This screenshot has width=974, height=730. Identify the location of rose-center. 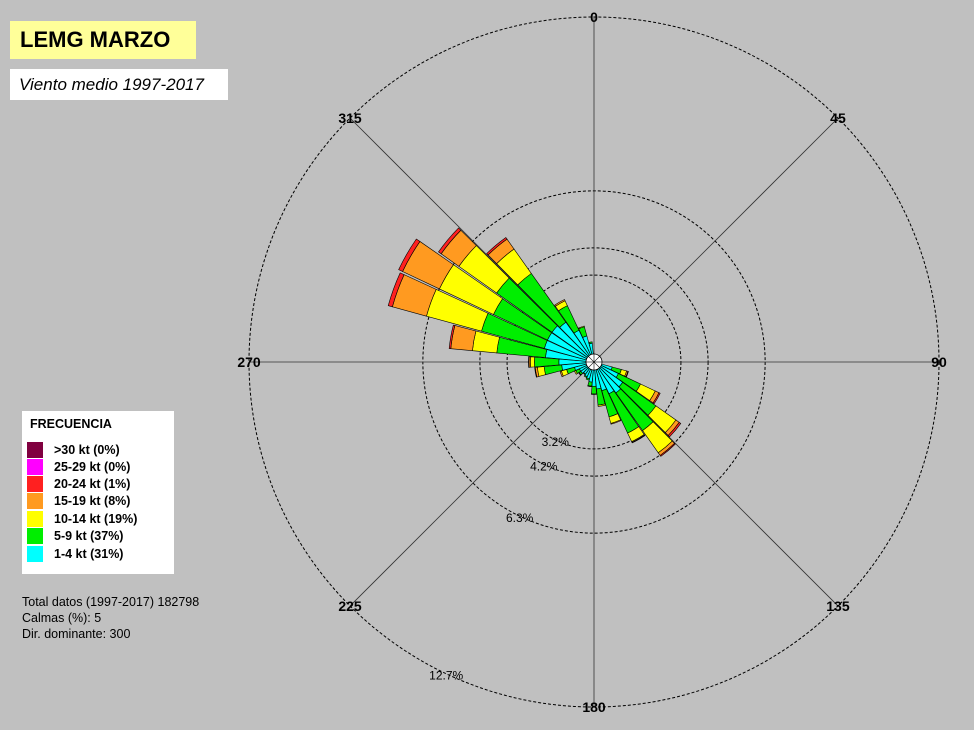
(594, 362).